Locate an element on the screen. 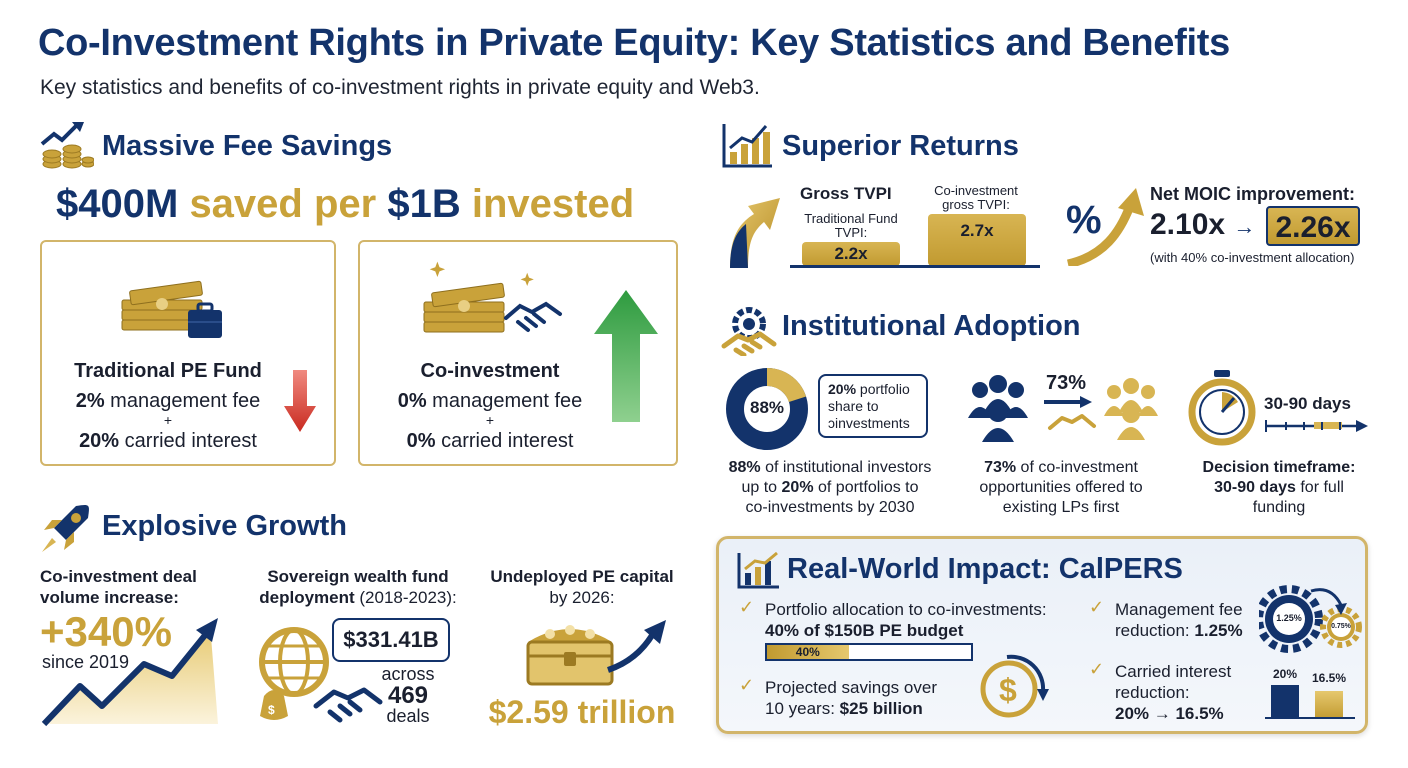  swf-deals: across 469 deals is located at coordinates (408, 695).